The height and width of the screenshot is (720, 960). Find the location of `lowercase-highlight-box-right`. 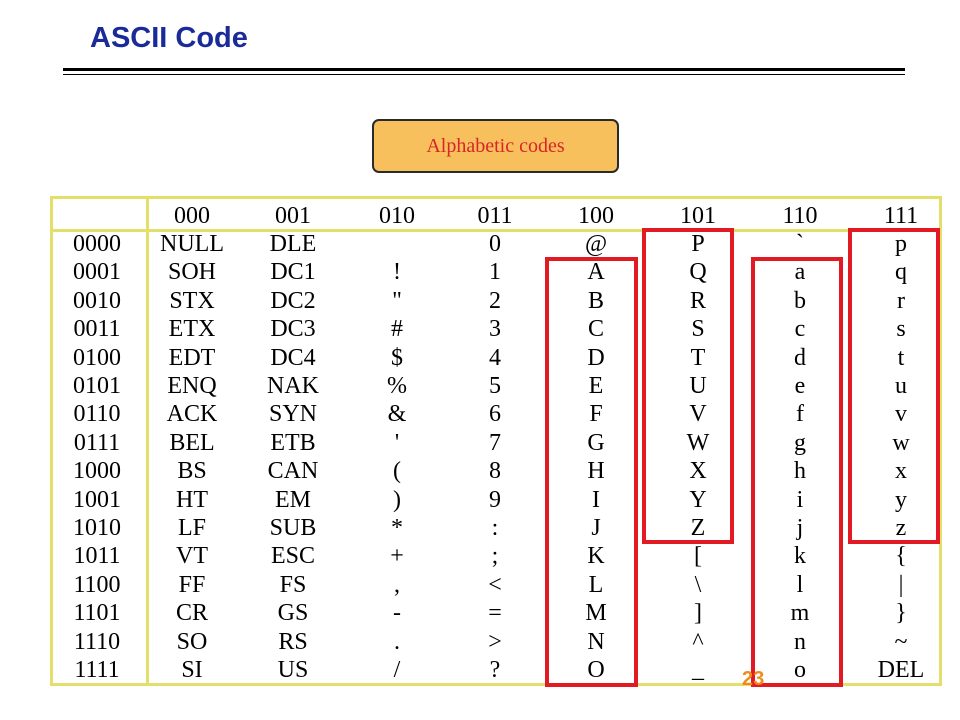

lowercase-highlight-box-right is located at coordinates (894, 386).